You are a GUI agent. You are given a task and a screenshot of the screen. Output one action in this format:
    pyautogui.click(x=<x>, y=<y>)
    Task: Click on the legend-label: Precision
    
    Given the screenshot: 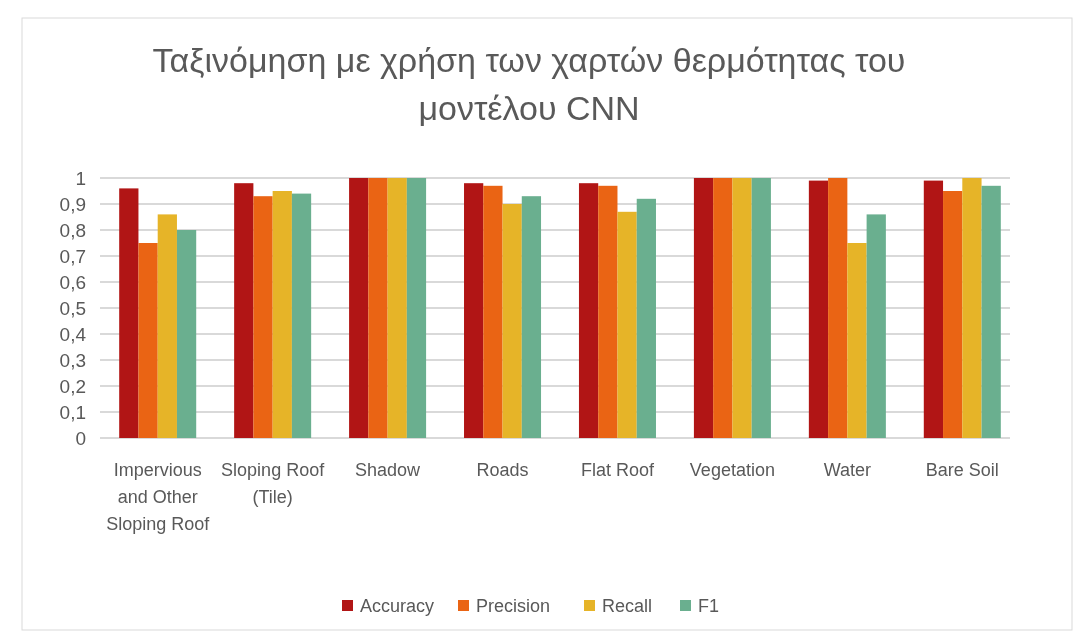 What is the action you would take?
    pyautogui.click(x=513, y=606)
    